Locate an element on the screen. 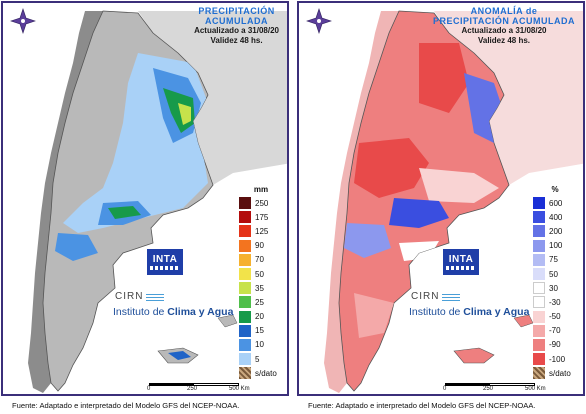  legend-row: -70 is located at coordinates (555, 331).